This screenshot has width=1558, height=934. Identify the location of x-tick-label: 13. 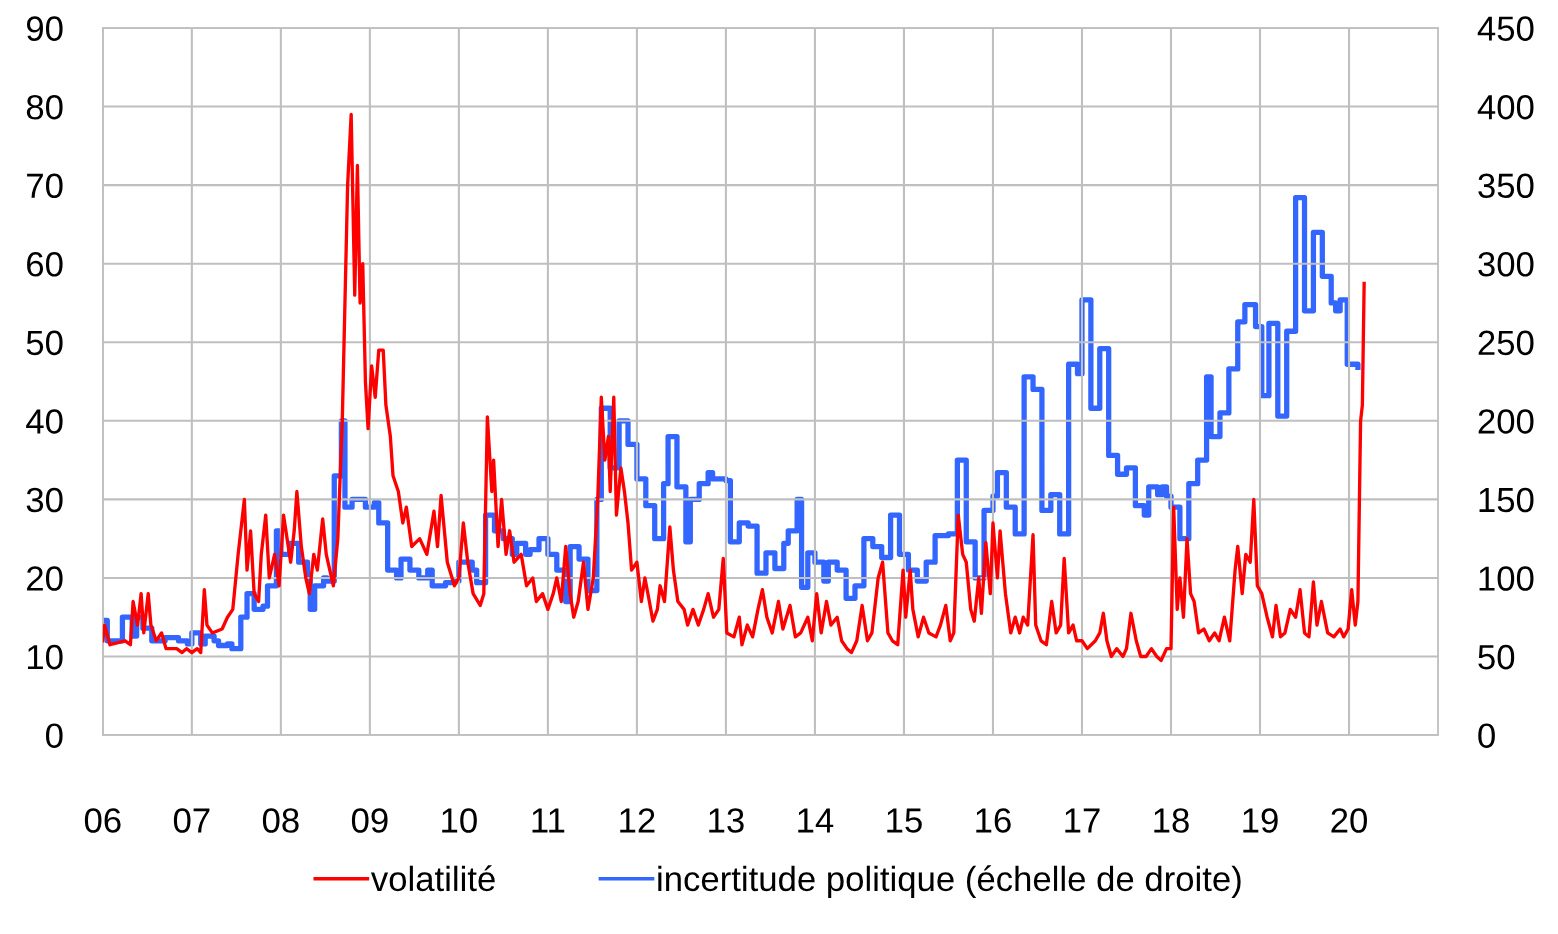
(726, 820).